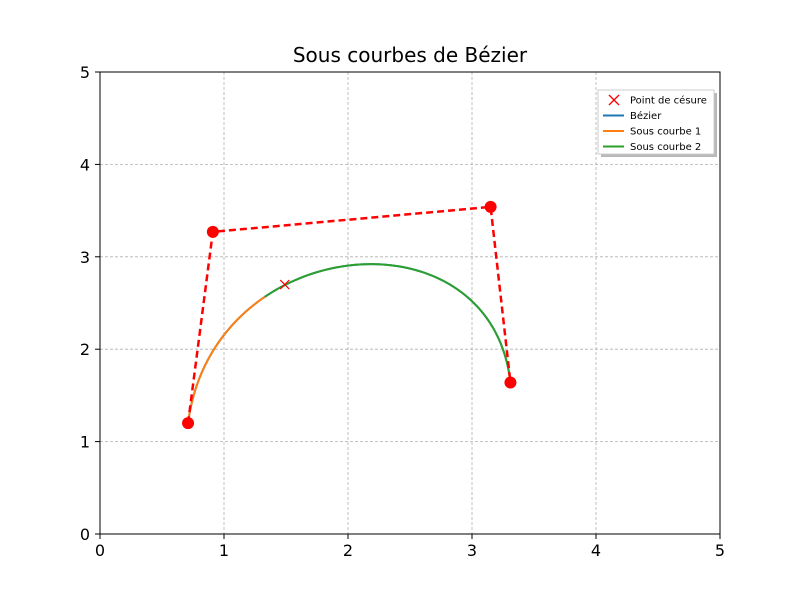  I want to click on control-polygon, so click(349, 314).